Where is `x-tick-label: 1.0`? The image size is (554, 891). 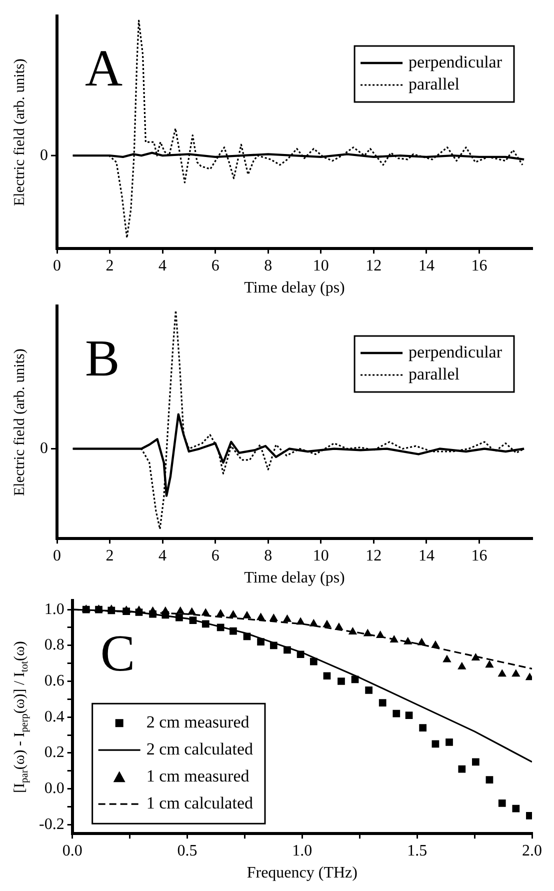 x-tick-label: 1.0 is located at coordinates (302, 851).